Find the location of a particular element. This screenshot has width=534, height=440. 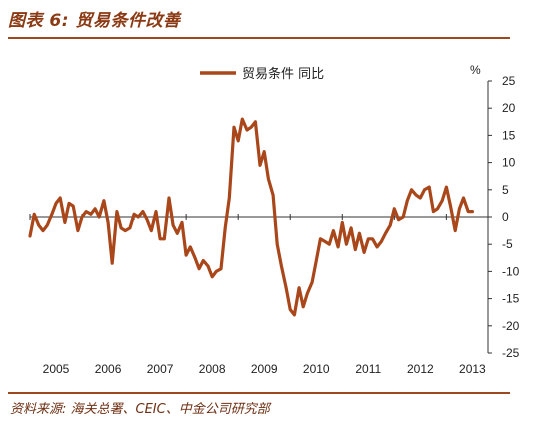

source-note: 资料来源: 海关总署、CEIC、中金公司研究部 is located at coordinates (140, 409).